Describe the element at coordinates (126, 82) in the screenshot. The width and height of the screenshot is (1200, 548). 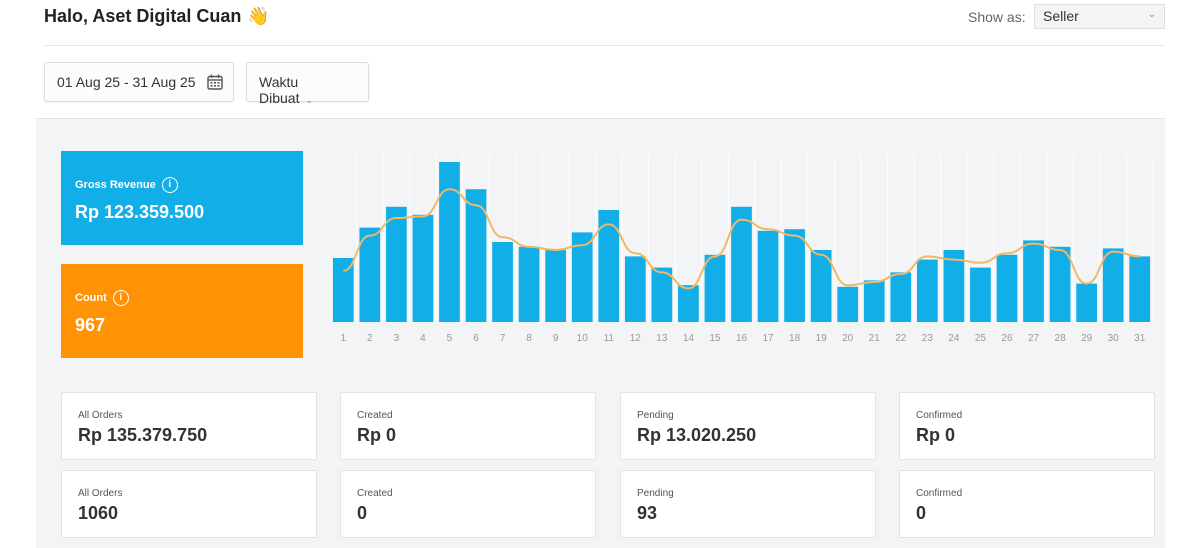
I see `date-range-value: 01 Aug 25 - 31 Aug 25` at that location.